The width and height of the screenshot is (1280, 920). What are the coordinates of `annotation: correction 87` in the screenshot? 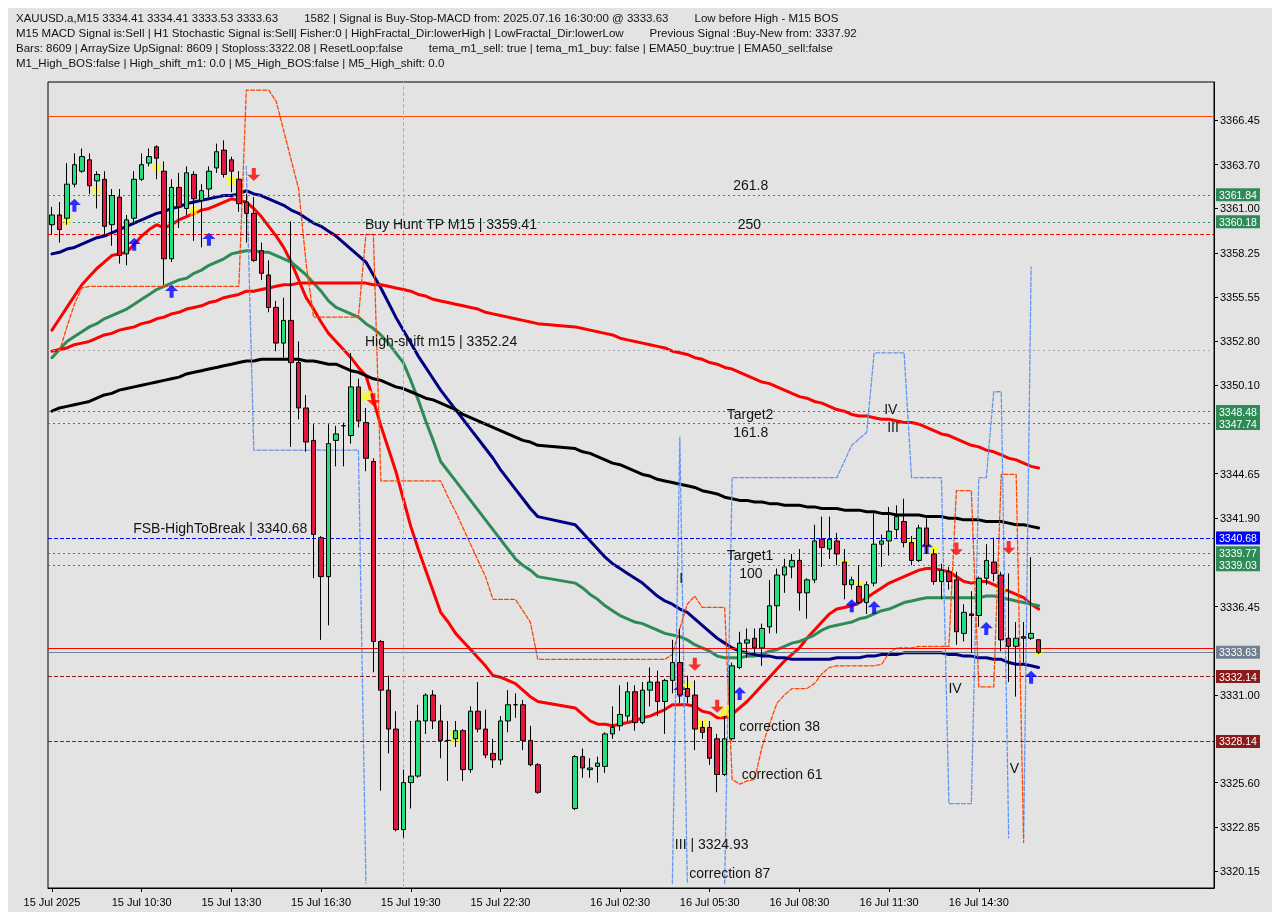 It's located at (730, 873).